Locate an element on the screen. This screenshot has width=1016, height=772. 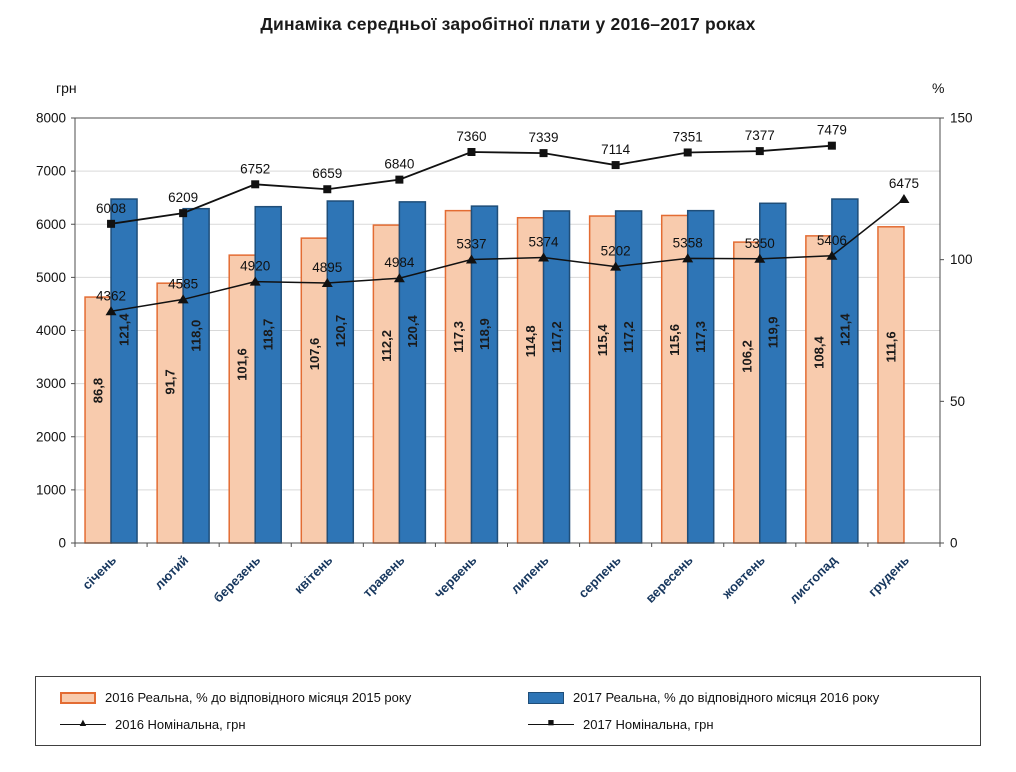
bar-value-label: 112,2 is located at coordinates (386, 346).